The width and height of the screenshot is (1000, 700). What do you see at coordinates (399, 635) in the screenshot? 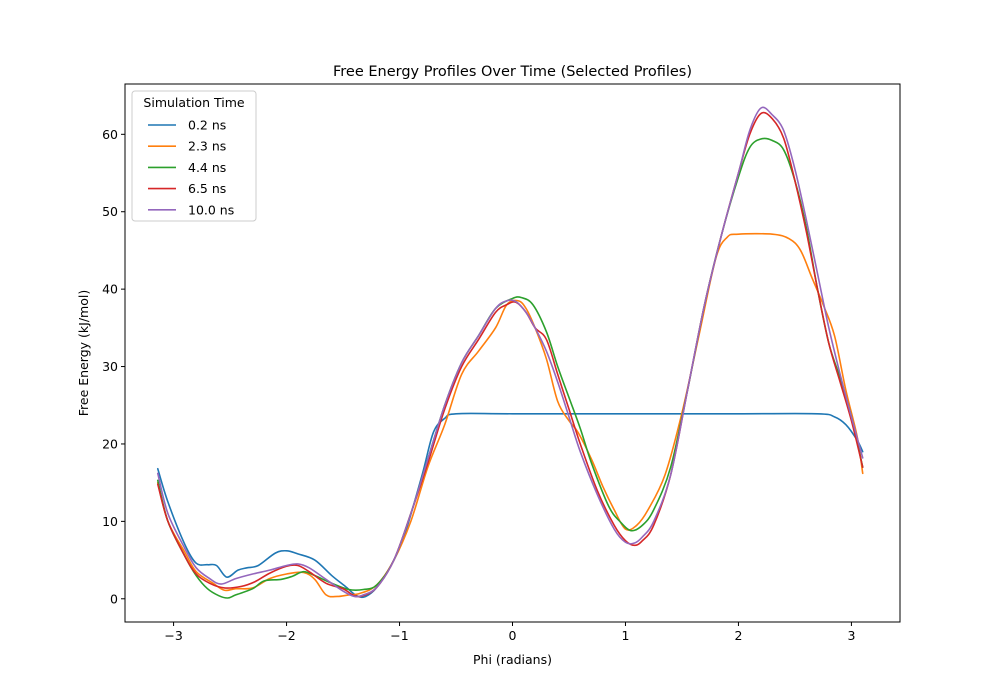
I see `x-tick-label: −1` at bounding box center [399, 635].